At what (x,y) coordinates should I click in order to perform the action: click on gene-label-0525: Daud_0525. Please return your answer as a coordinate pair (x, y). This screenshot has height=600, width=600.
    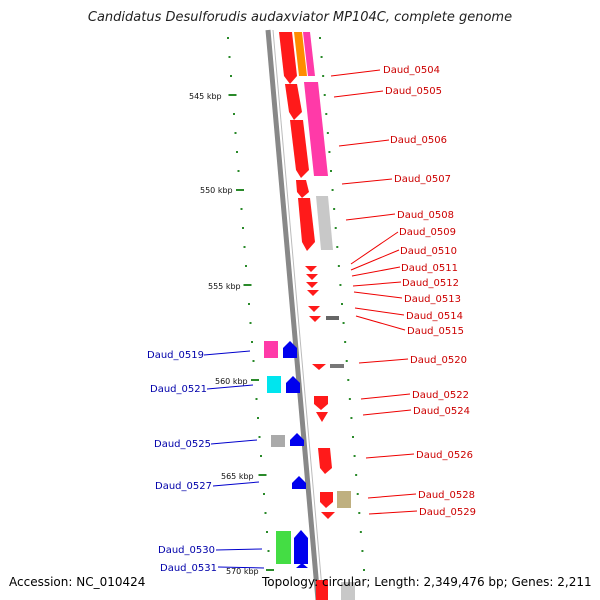
    Looking at the image, I should click on (182, 444).